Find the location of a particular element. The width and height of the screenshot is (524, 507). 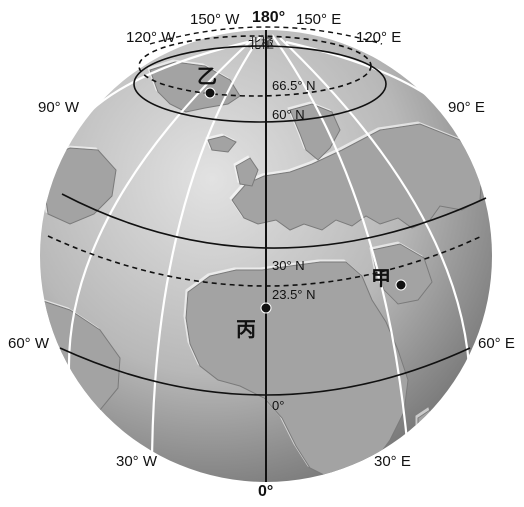

point-bing-label: 丙 is located at coordinates (246, 330).